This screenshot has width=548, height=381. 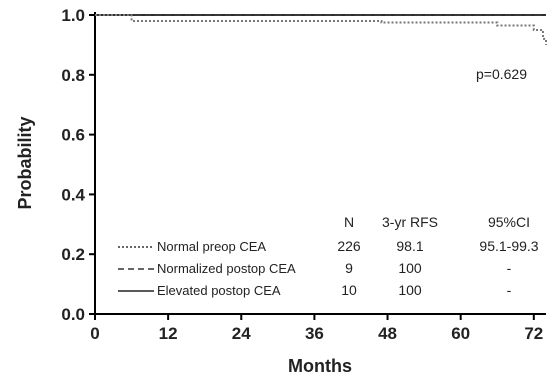 What do you see at coordinates (349, 222) in the screenshot?
I see `table-header-n: N` at bounding box center [349, 222].